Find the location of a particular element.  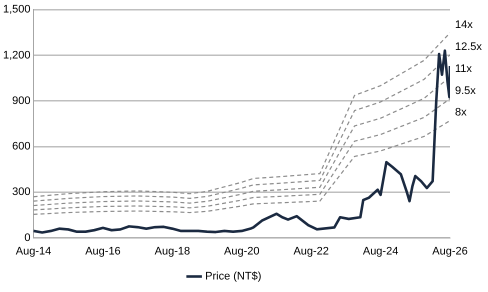

y-tick-label: 1,500 is located at coordinates (16, 10).